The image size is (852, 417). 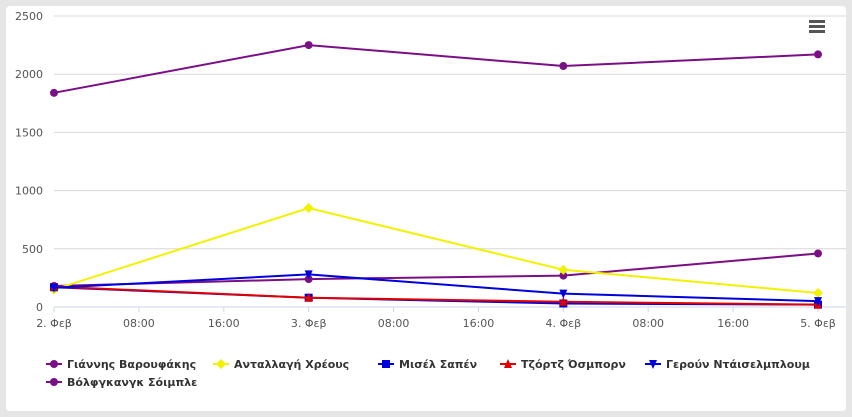 I want to click on y-tick-label: 500, so click(x=32, y=249).